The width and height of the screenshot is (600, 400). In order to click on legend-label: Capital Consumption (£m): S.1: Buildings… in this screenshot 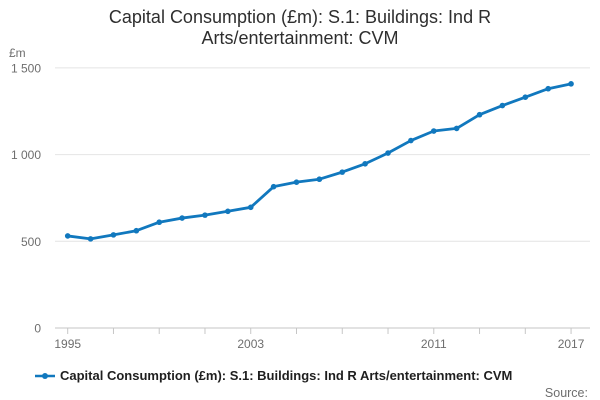, I will do `click(286, 375)`.